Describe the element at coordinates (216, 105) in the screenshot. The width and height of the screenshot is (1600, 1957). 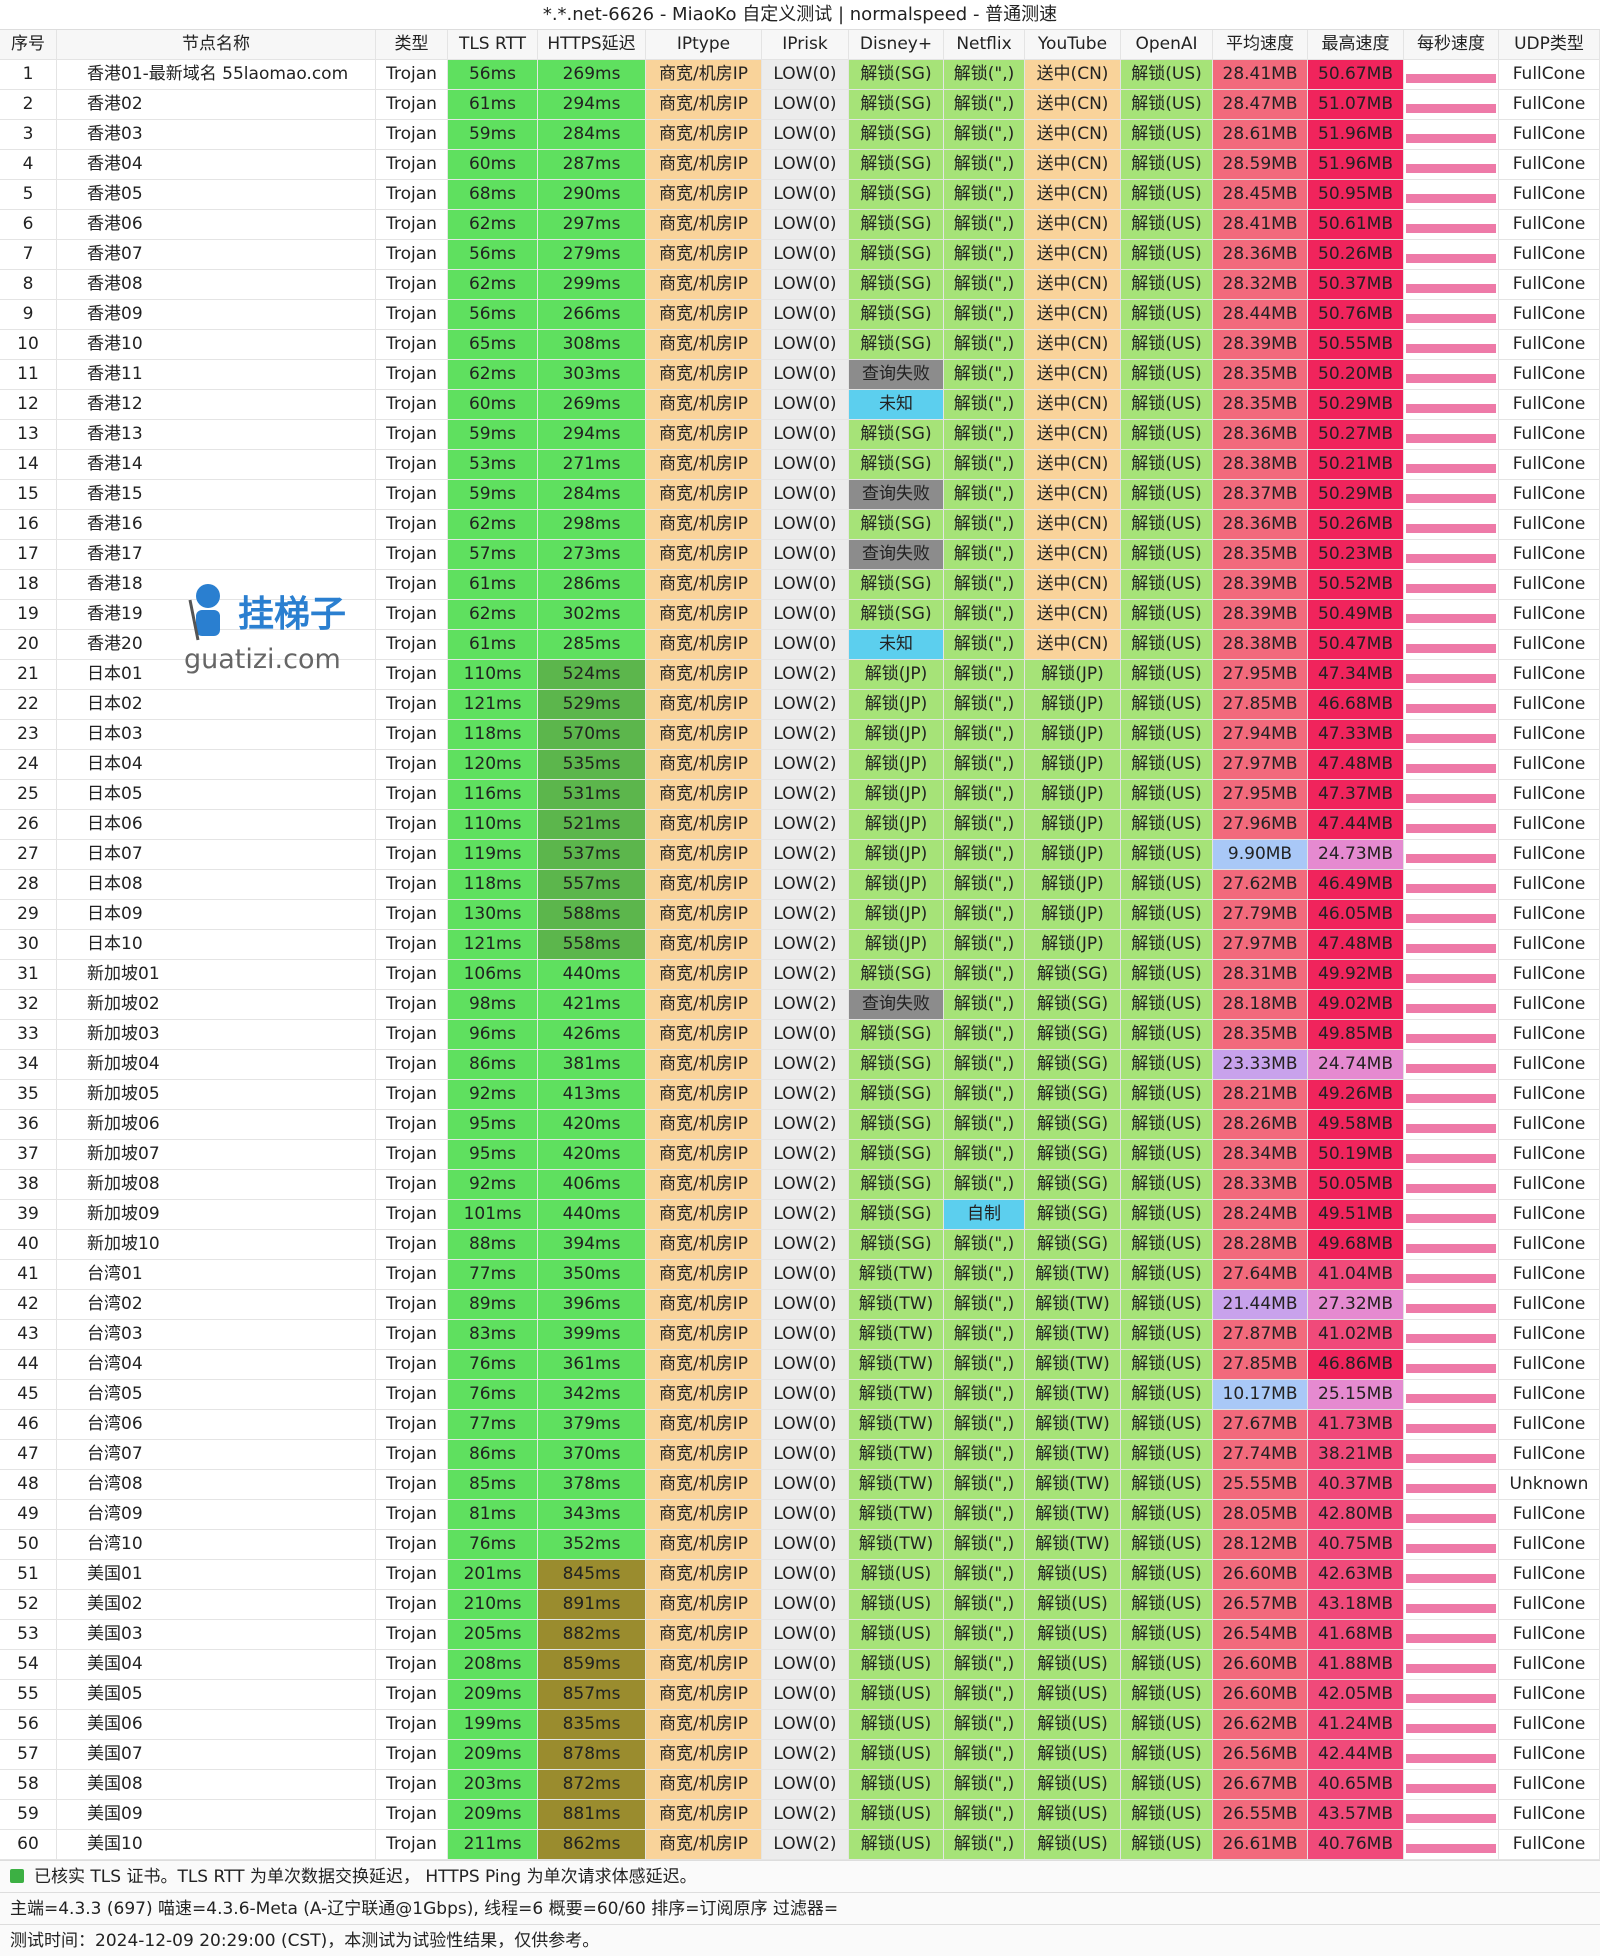
I see `node-name: 香港02` at that location.